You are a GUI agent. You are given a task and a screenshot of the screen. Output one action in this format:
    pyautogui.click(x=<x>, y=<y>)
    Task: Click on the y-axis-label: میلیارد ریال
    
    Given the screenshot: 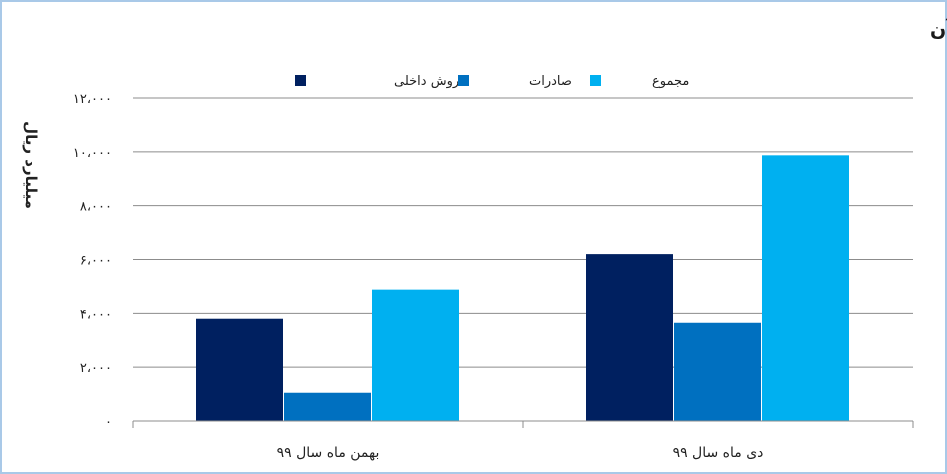 What is the action you would take?
    pyautogui.click(x=31, y=165)
    